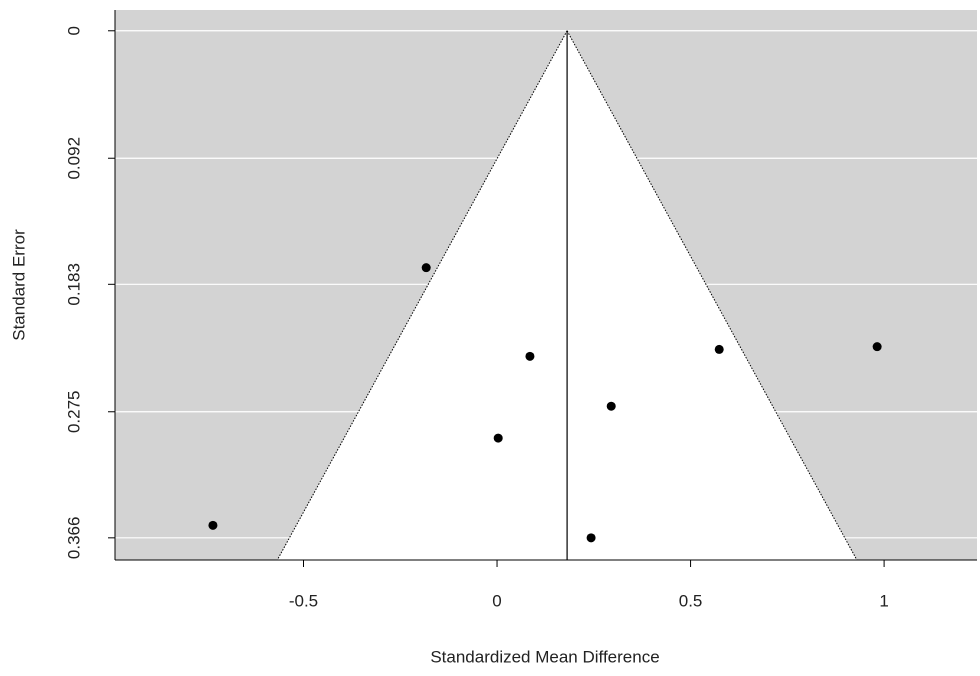 The image size is (980, 676). What do you see at coordinates (73, 411) in the screenshot?
I see `y-tick-label: 0.275` at bounding box center [73, 411].